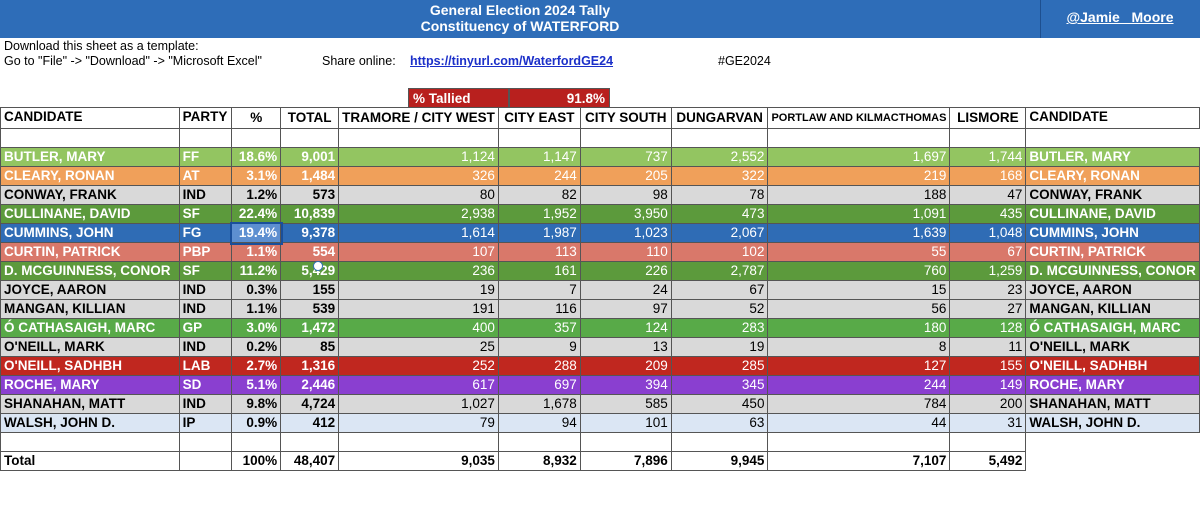  What do you see at coordinates (719, 233) in the screenshot?
I see `area-dungarvan: 2,067` at bounding box center [719, 233].